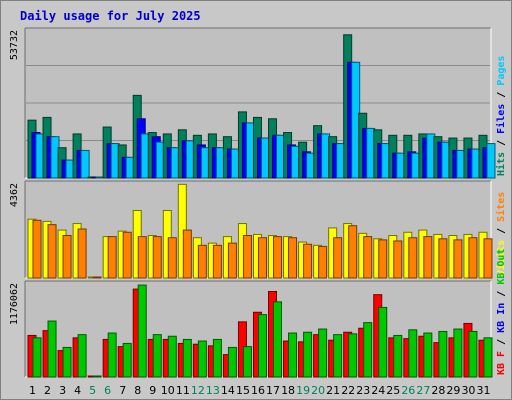  What do you see at coordinates (378, 390) in the screenshot?
I see `x-tick-day-24: 24` at bounding box center [378, 390].